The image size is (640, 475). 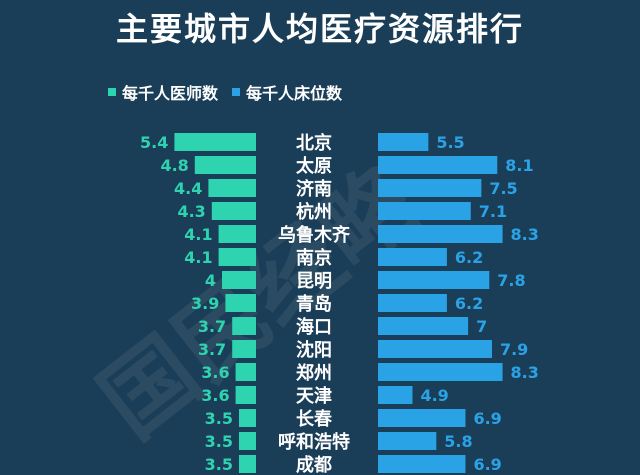 I want to click on legend: 每千人医师数 每千人床位数, so click(x=225, y=92).